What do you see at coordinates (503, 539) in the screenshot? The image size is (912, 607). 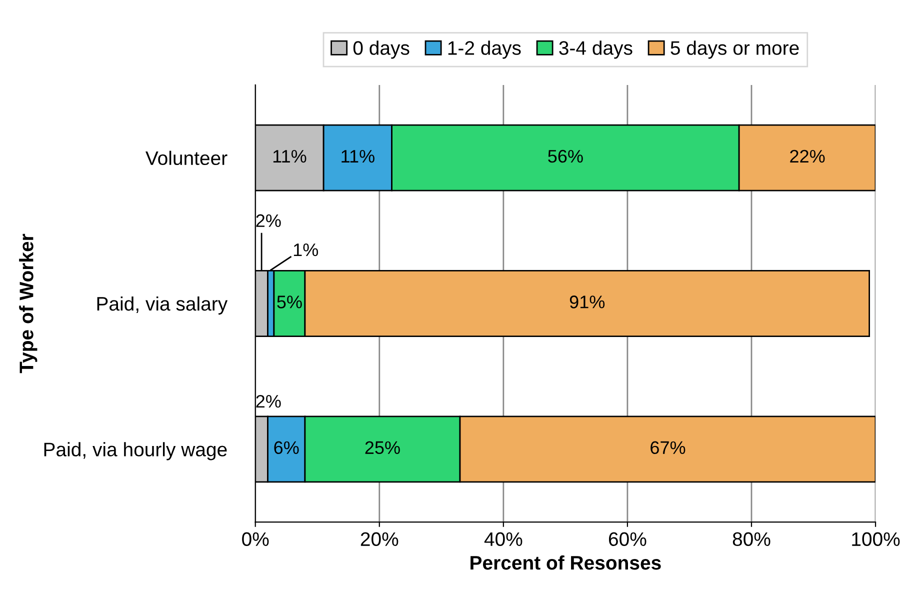 I see `x-tick-label: 40%` at bounding box center [503, 539].